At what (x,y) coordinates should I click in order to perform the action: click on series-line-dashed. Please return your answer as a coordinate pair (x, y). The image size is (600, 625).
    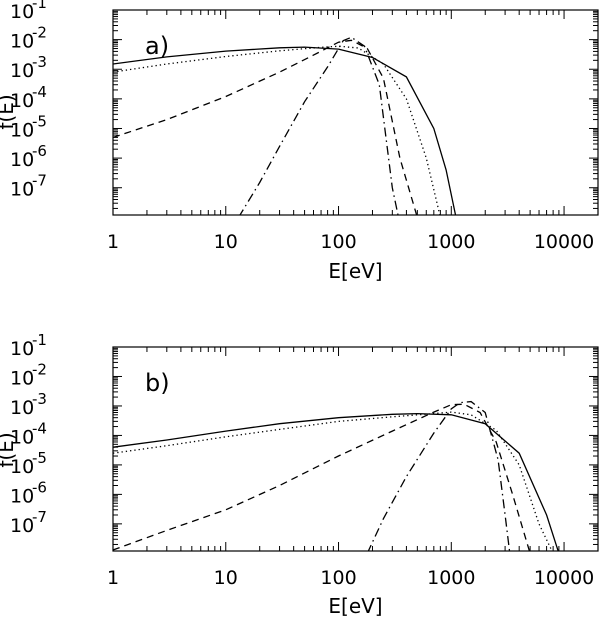
    Looking at the image, I should click on (265, 127).